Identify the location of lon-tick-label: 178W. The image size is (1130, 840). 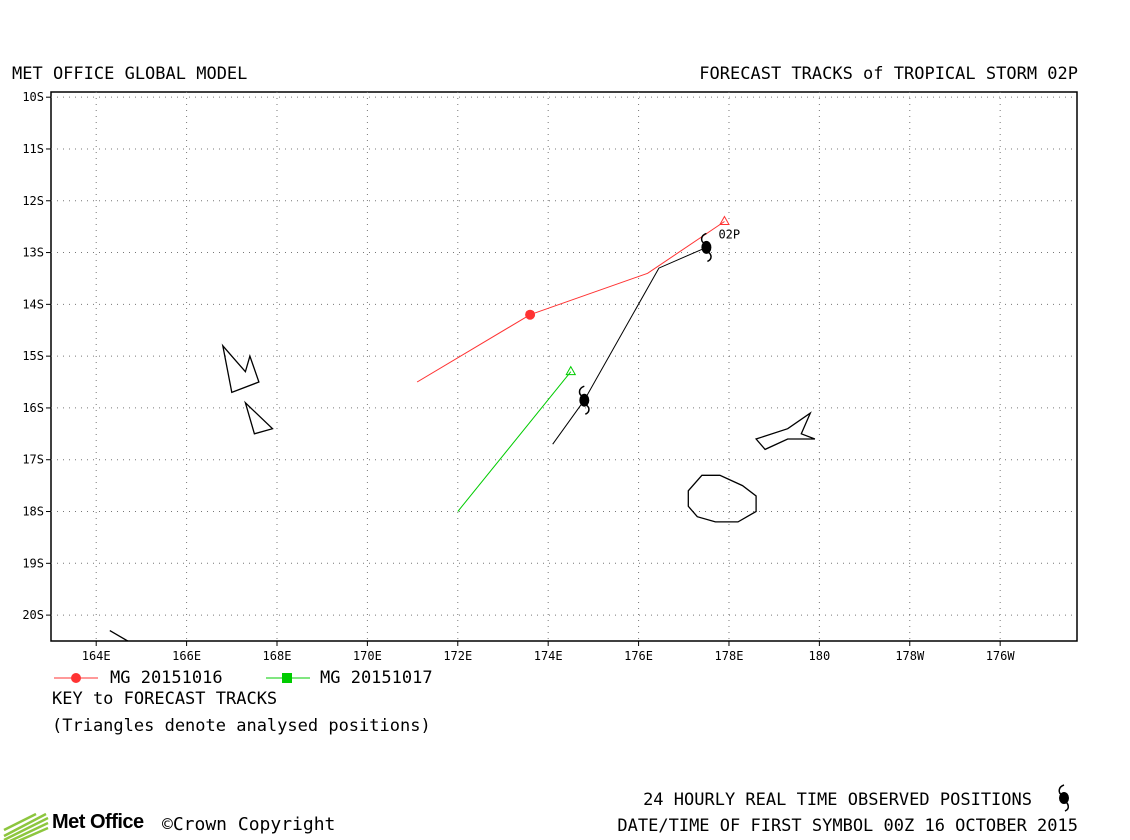
(910, 656).